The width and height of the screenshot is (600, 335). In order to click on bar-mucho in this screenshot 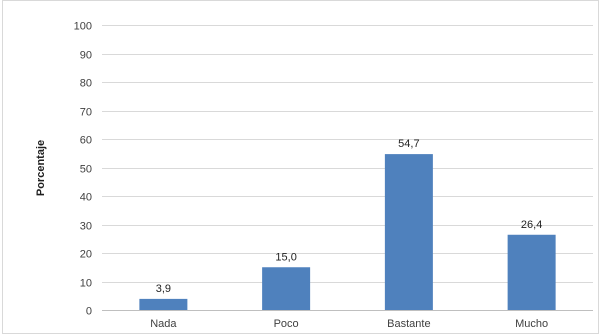, I will do `click(531, 272)`.